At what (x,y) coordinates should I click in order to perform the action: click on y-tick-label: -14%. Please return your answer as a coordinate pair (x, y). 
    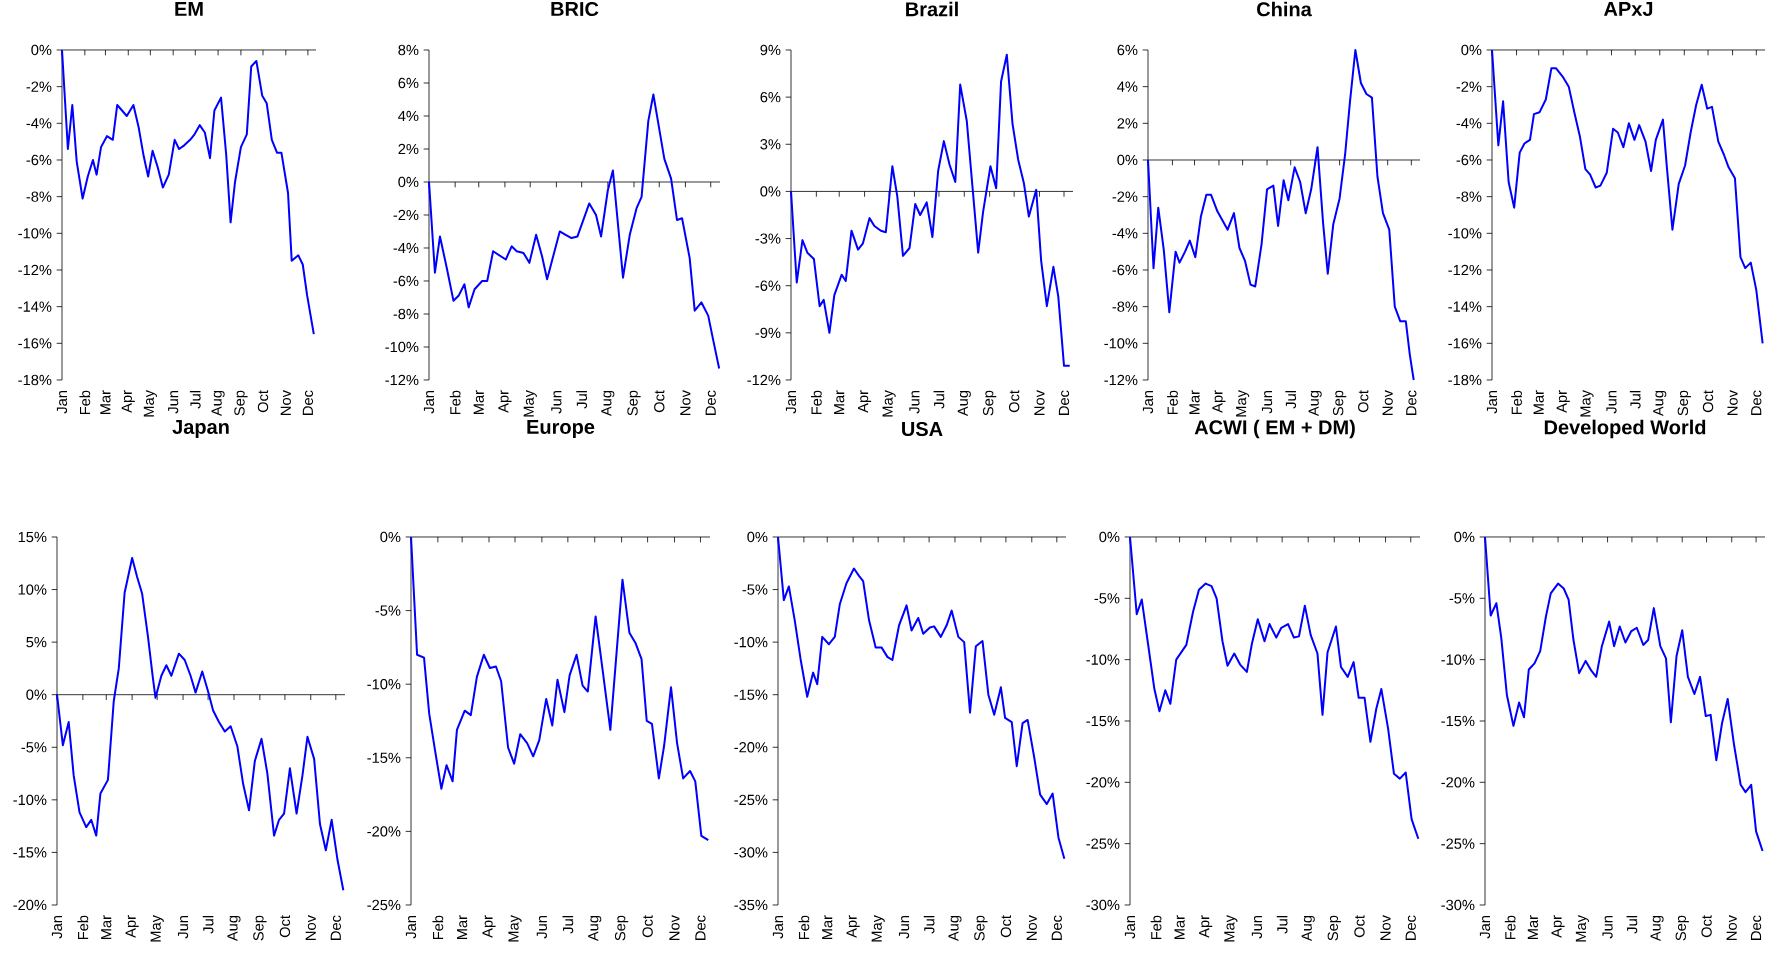
    Looking at the image, I should click on (35, 306).